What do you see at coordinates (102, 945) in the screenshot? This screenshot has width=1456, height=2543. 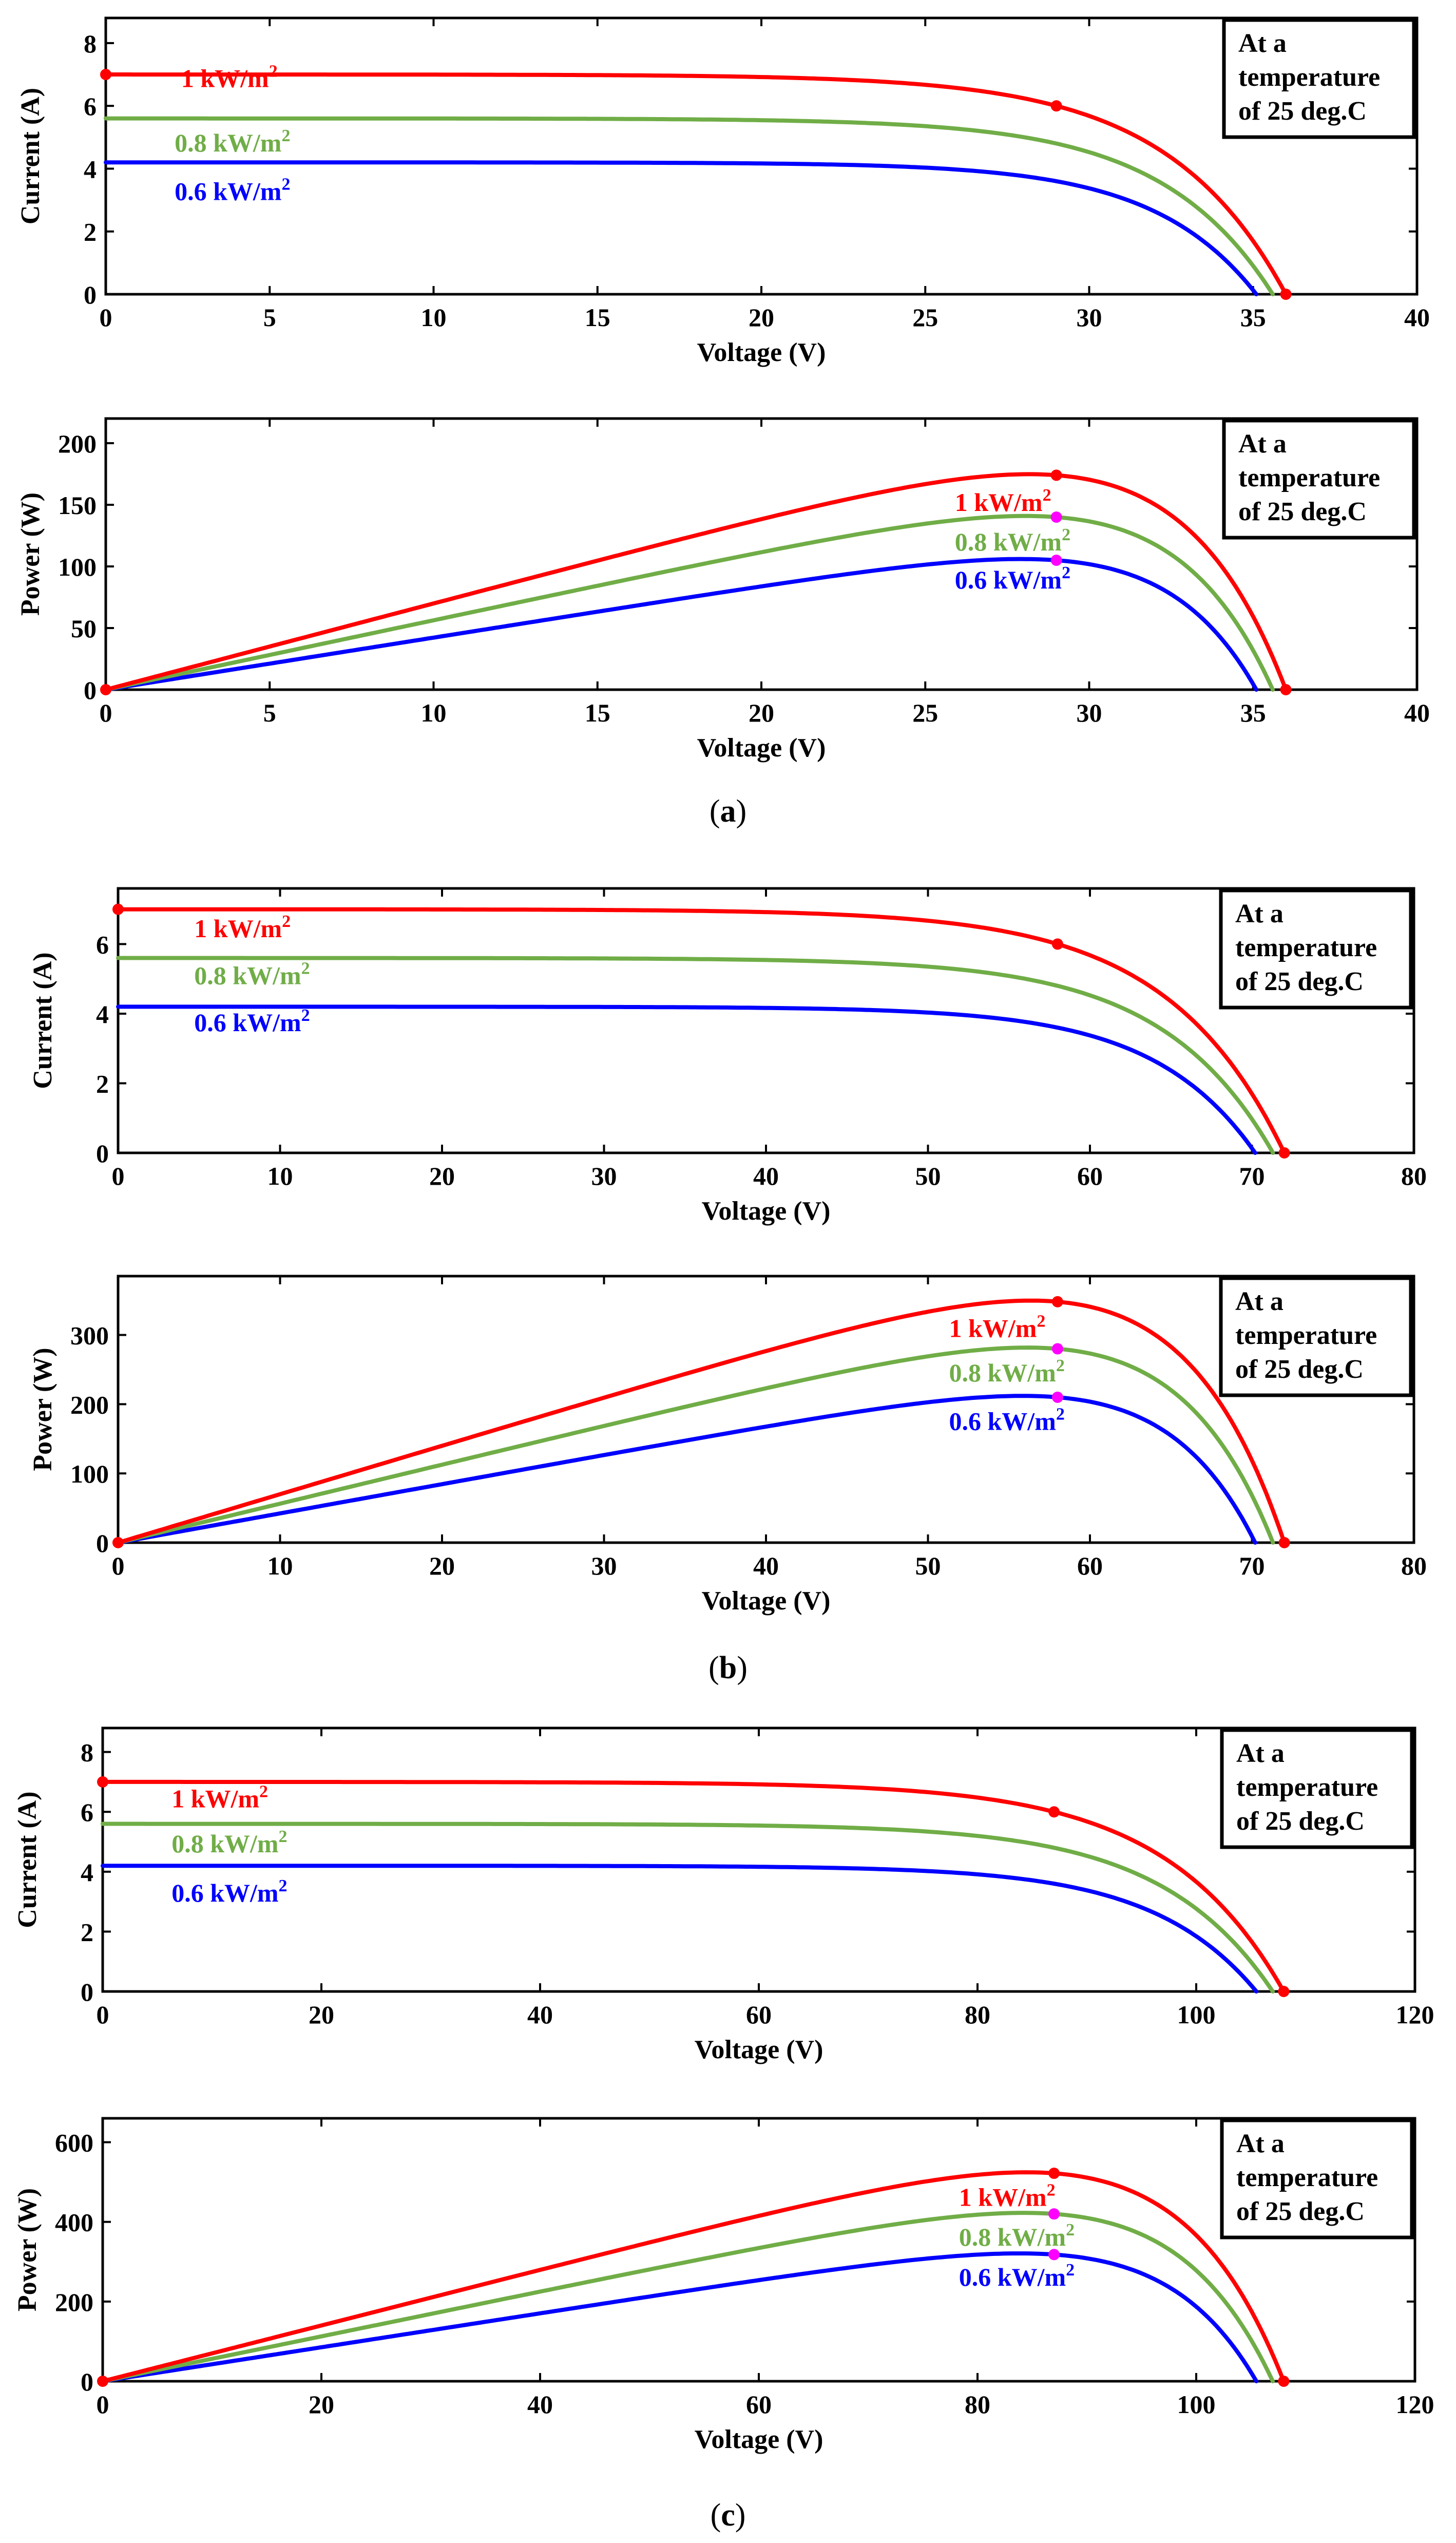 I see `y-tick-label: 6` at bounding box center [102, 945].